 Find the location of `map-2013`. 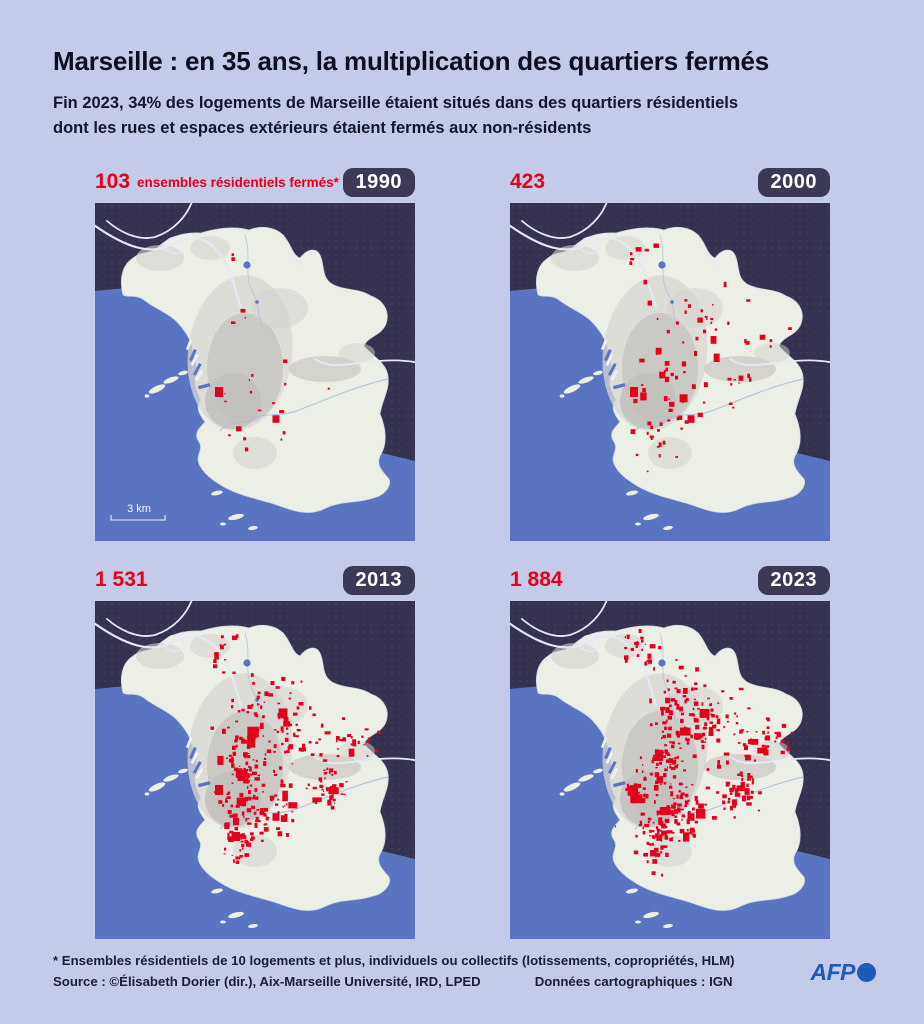

map-2013 is located at coordinates (255, 770).